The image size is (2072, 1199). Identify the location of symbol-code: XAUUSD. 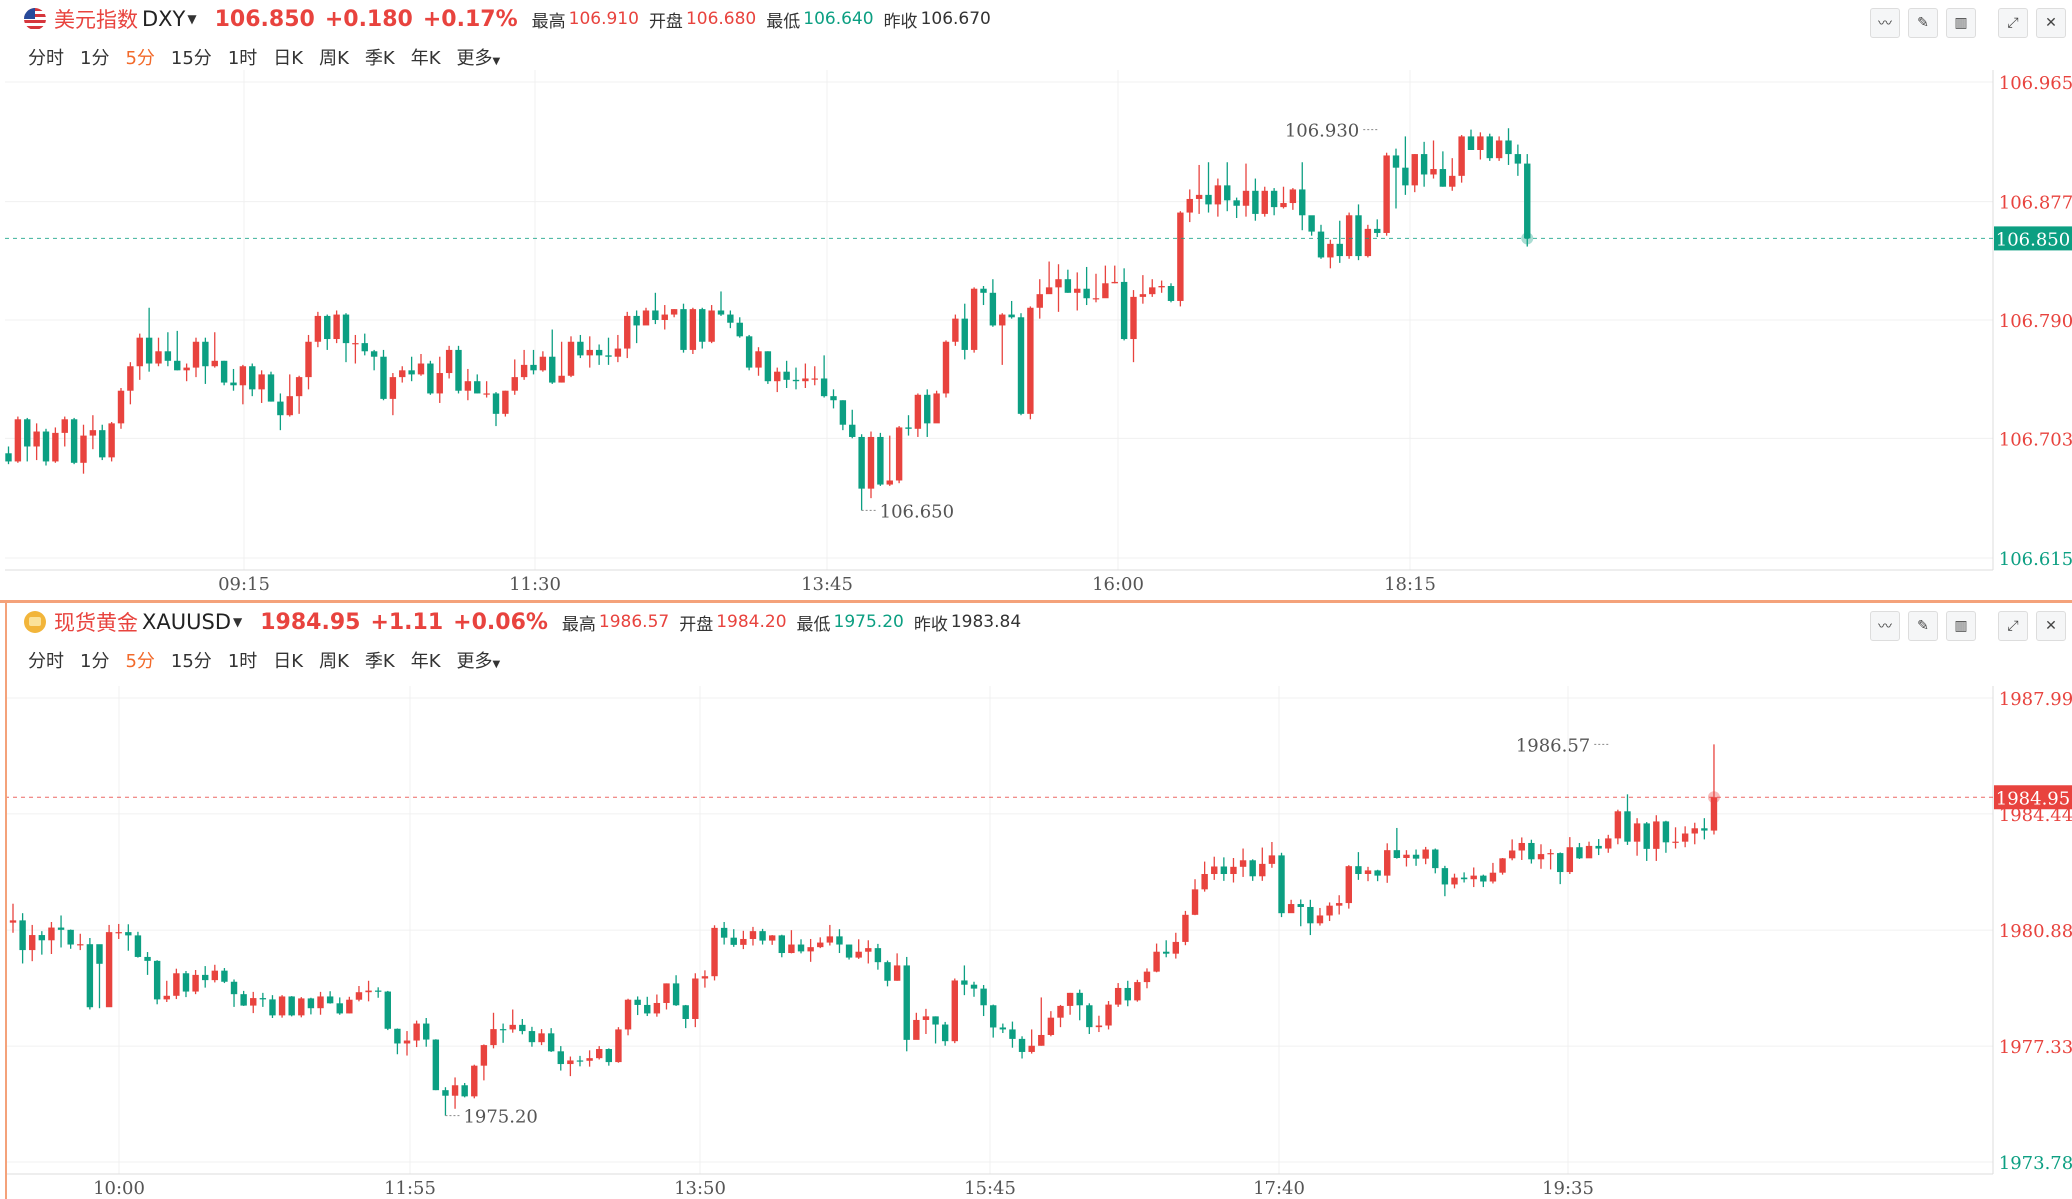
(186, 622).